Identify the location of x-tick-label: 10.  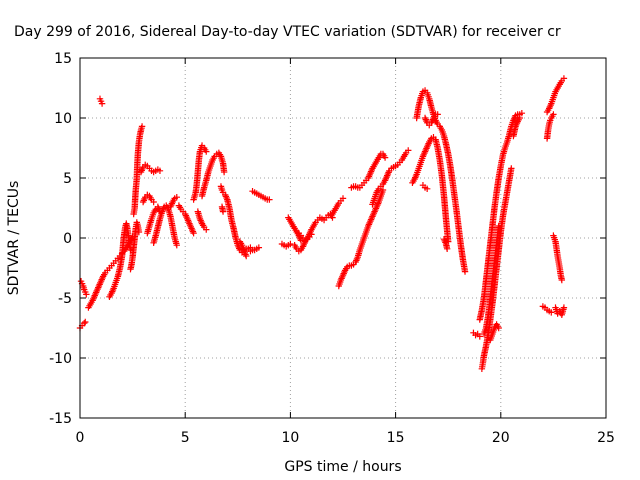
(290, 438).